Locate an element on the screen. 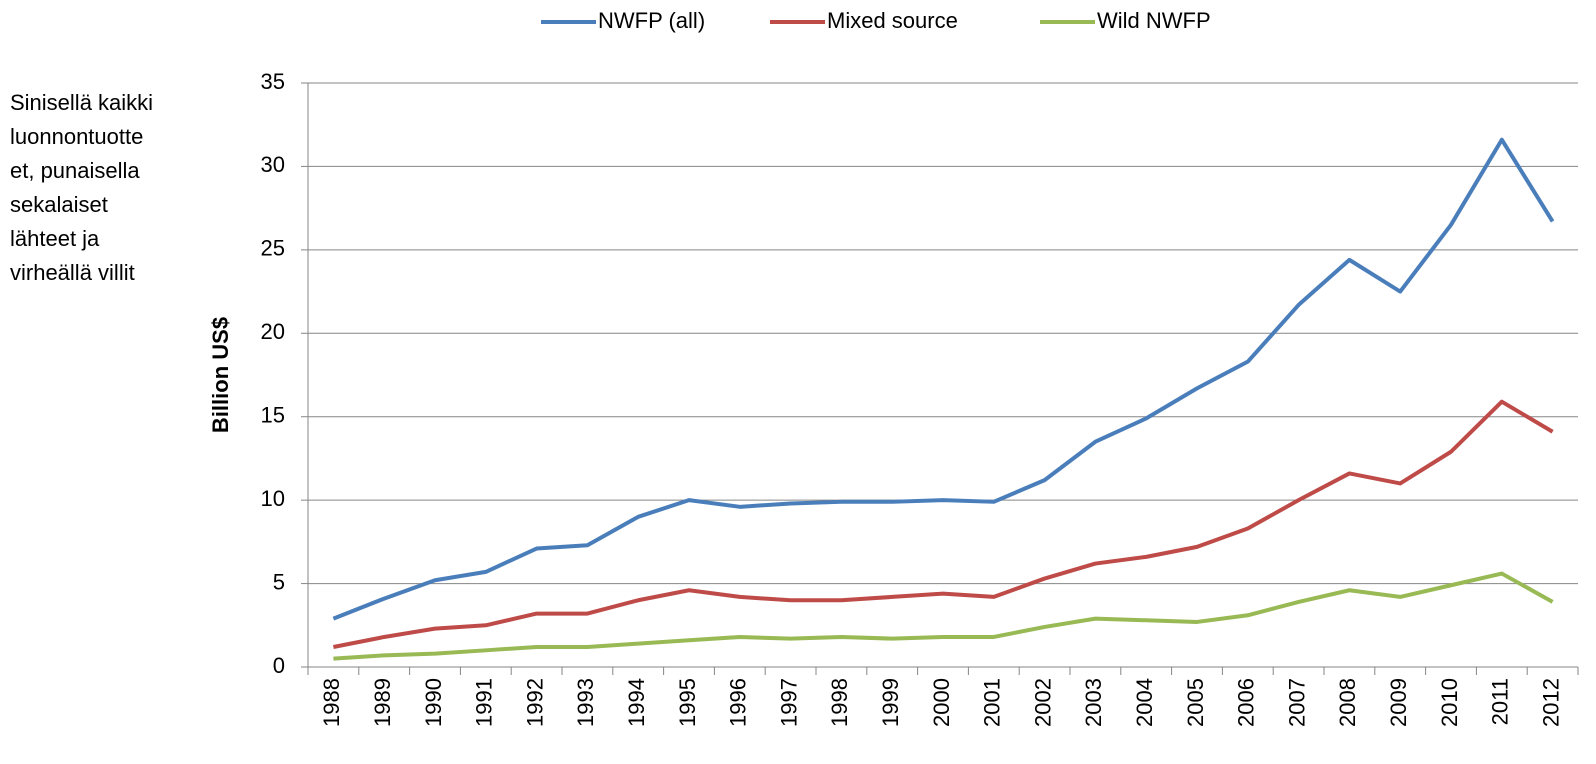 The image size is (1596, 764). x-tick-label: 2008 is located at coordinates (1347, 702).